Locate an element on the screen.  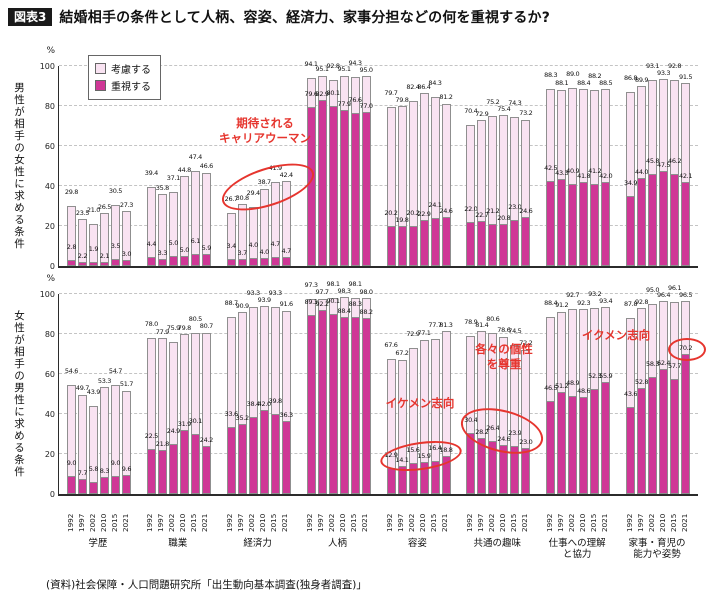
bar-label-total: 96.1 is located at coordinates (674, 287).